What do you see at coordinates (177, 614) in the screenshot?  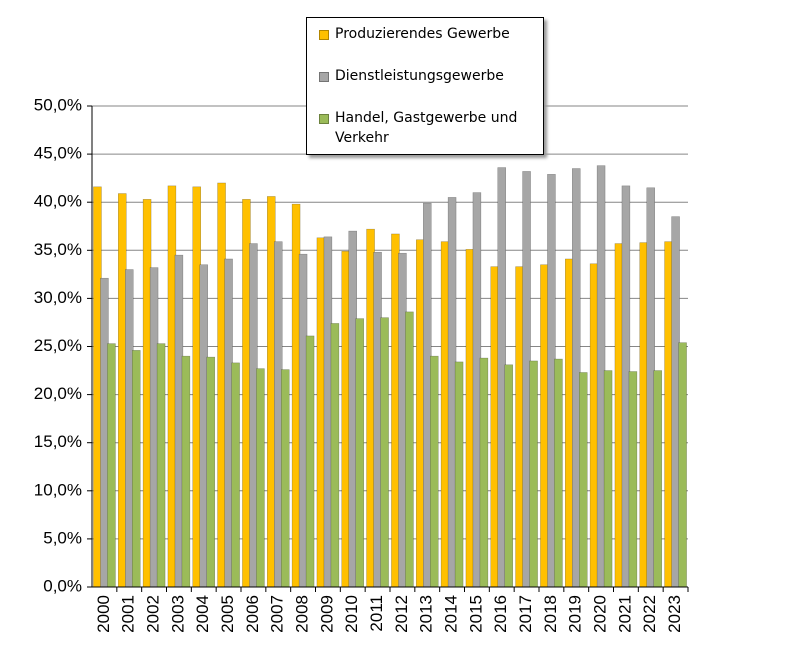 I see `x-tick-label: 2003` at bounding box center [177, 614].